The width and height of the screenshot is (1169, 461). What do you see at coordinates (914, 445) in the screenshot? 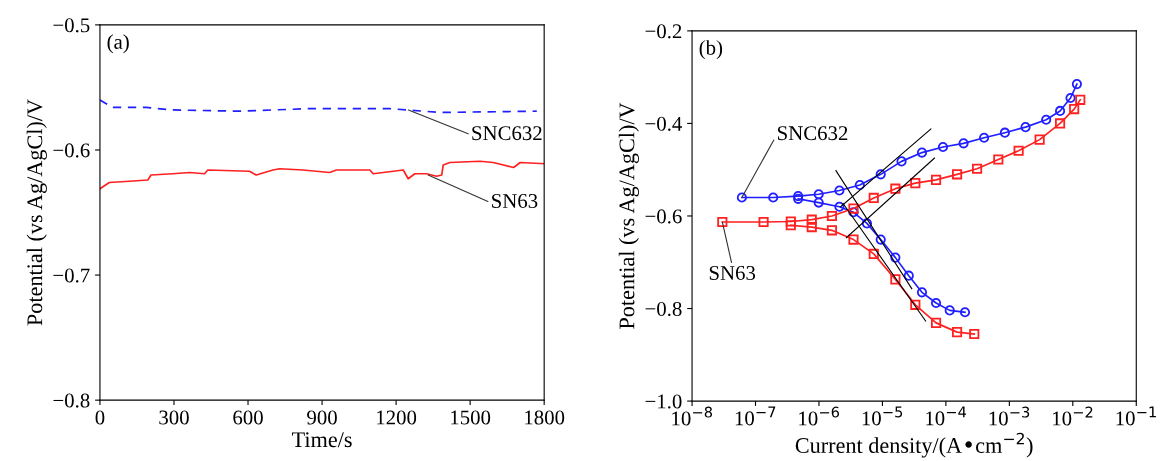
I see `x-axis-title: Current density/(A•cm$^{−2}$)` at bounding box center [914, 445].